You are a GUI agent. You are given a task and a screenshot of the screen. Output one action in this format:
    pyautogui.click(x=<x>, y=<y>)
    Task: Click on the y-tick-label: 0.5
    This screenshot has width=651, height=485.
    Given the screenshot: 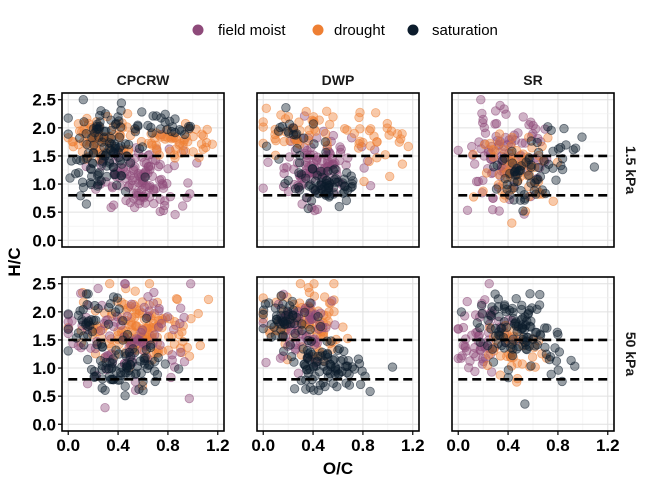 What is the action you would take?
    pyautogui.click(x=44, y=396)
    